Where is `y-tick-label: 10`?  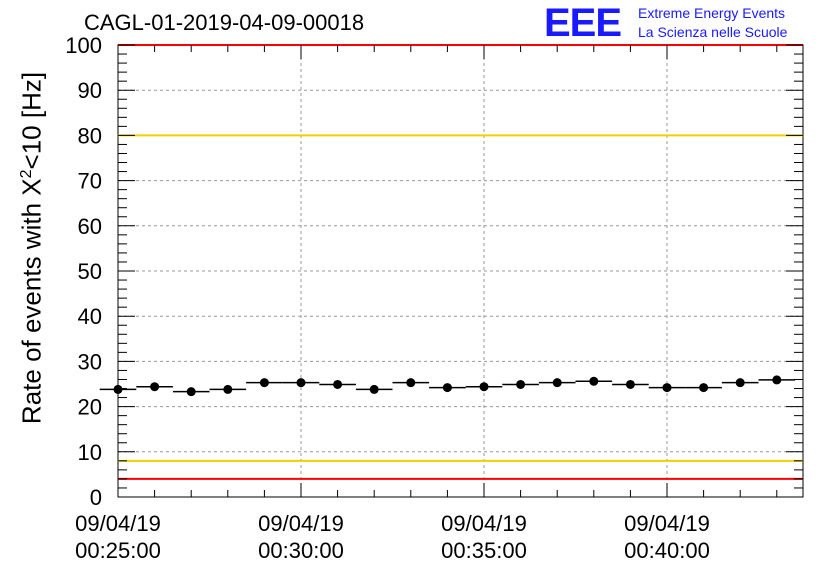
y-tick-label: 10 is located at coordinates (90, 452).